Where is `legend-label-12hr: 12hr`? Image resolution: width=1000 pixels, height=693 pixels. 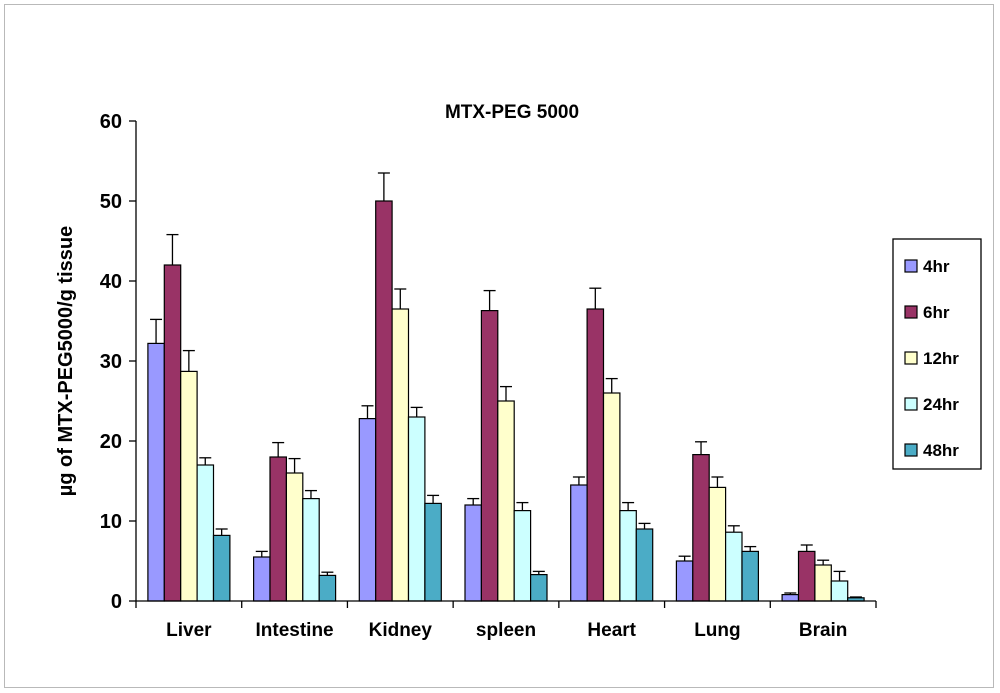
legend-label-12hr: 12hr is located at coordinates (941, 358).